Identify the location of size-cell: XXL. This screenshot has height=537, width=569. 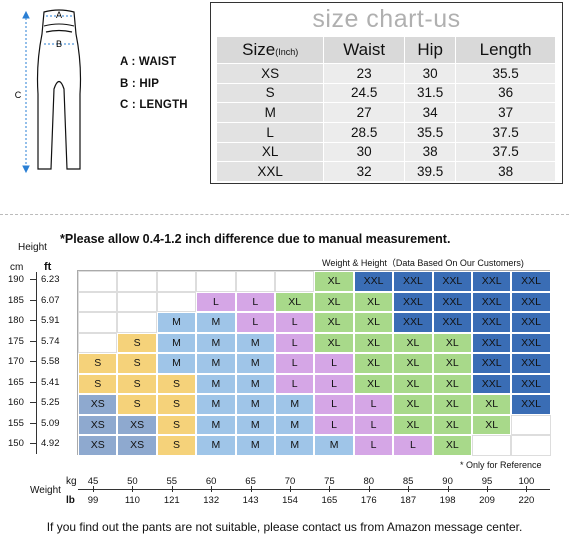
(270, 171).